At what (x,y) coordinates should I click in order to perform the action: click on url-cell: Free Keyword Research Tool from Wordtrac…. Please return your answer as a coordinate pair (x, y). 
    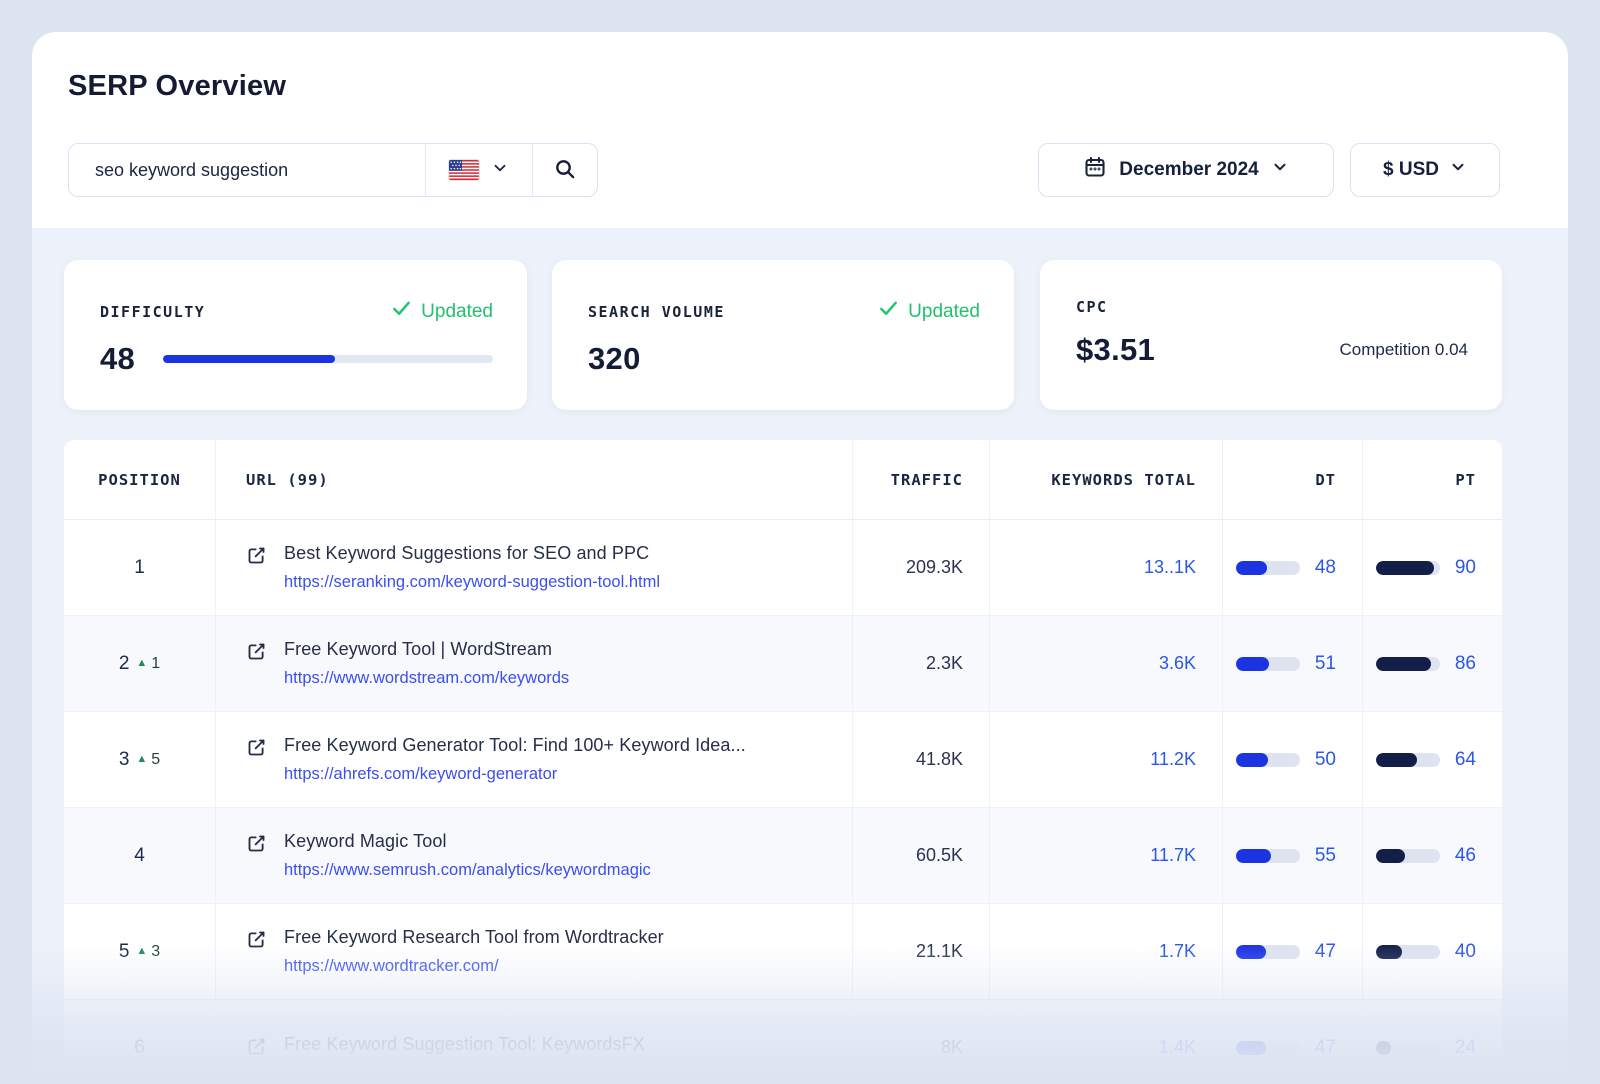
    Looking at the image, I should click on (534, 951).